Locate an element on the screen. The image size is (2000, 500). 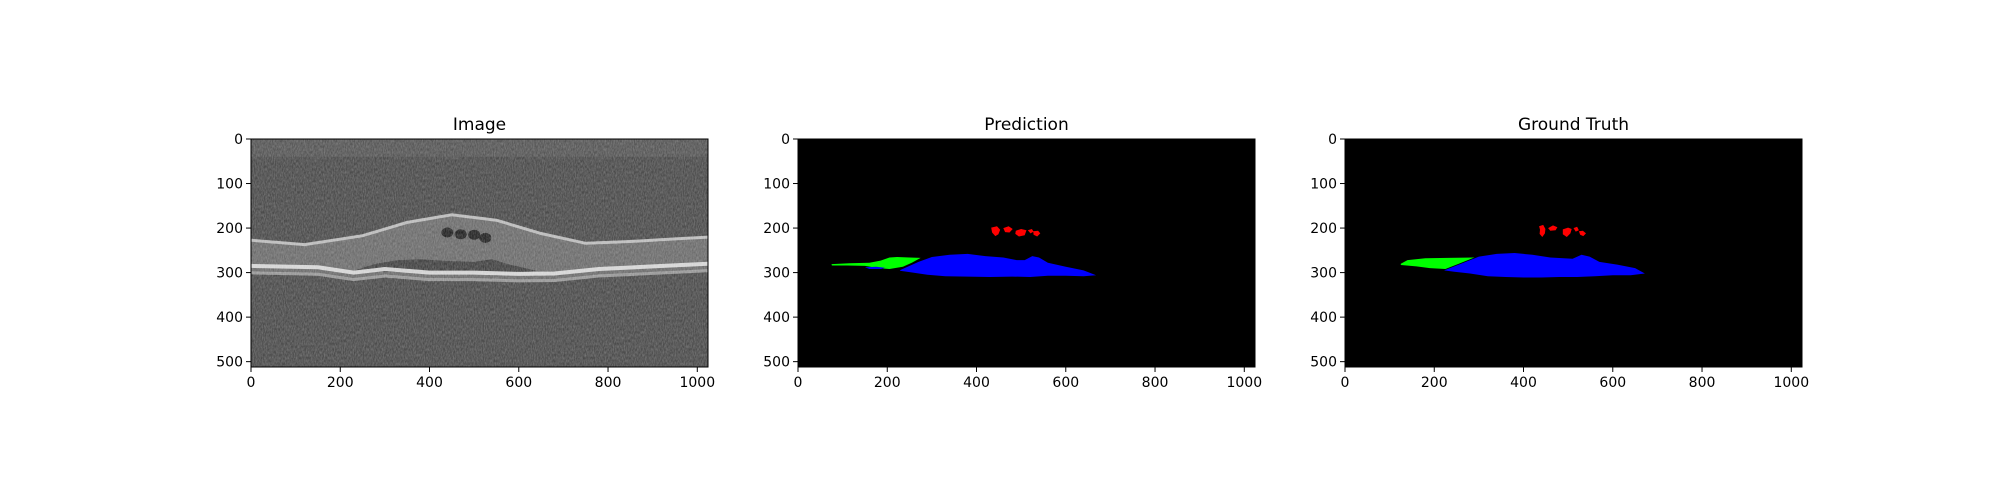
oct-image is located at coordinates (479, 253).